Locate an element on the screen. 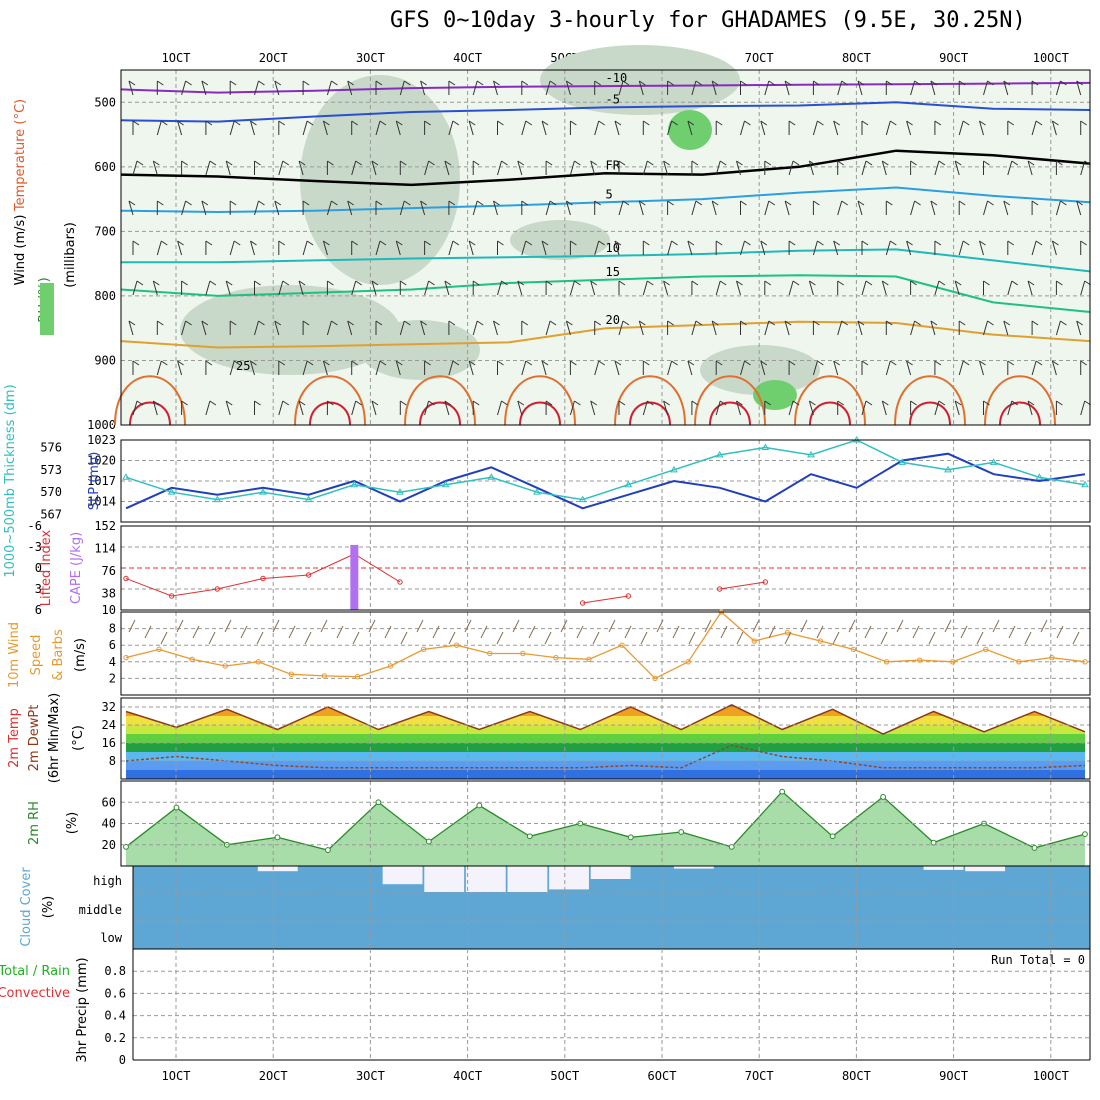 The height and width of the screenshot is (1100, 1100). lifted-tick: 3 is located at coordinates (38, 589).